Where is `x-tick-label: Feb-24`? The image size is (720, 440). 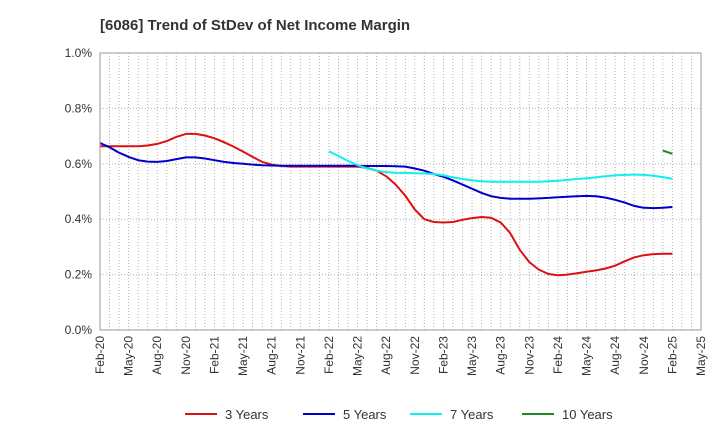 x-tick-label: Feb-24 is located at coordinates (558, 355).